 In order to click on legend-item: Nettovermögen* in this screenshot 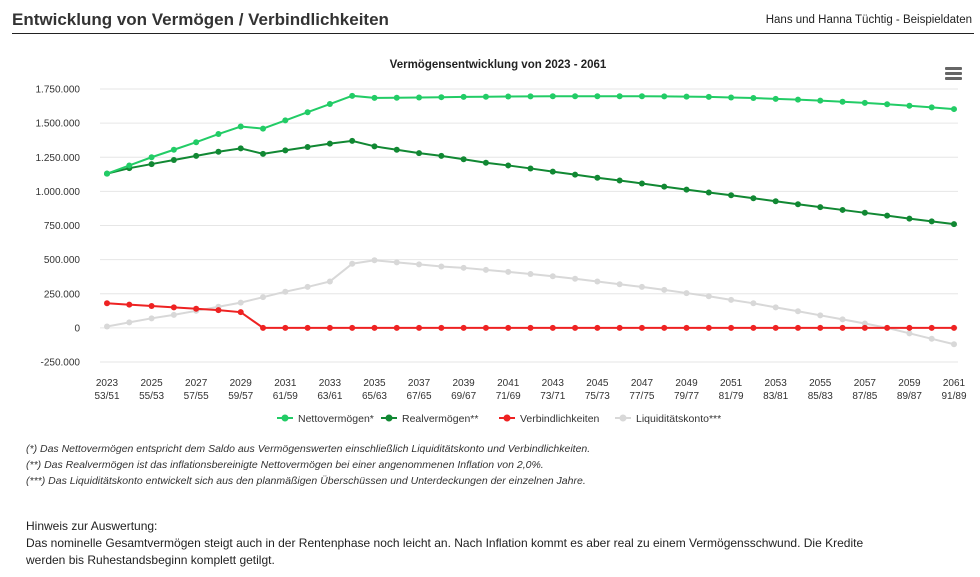, I will do `click(325, 419)`.